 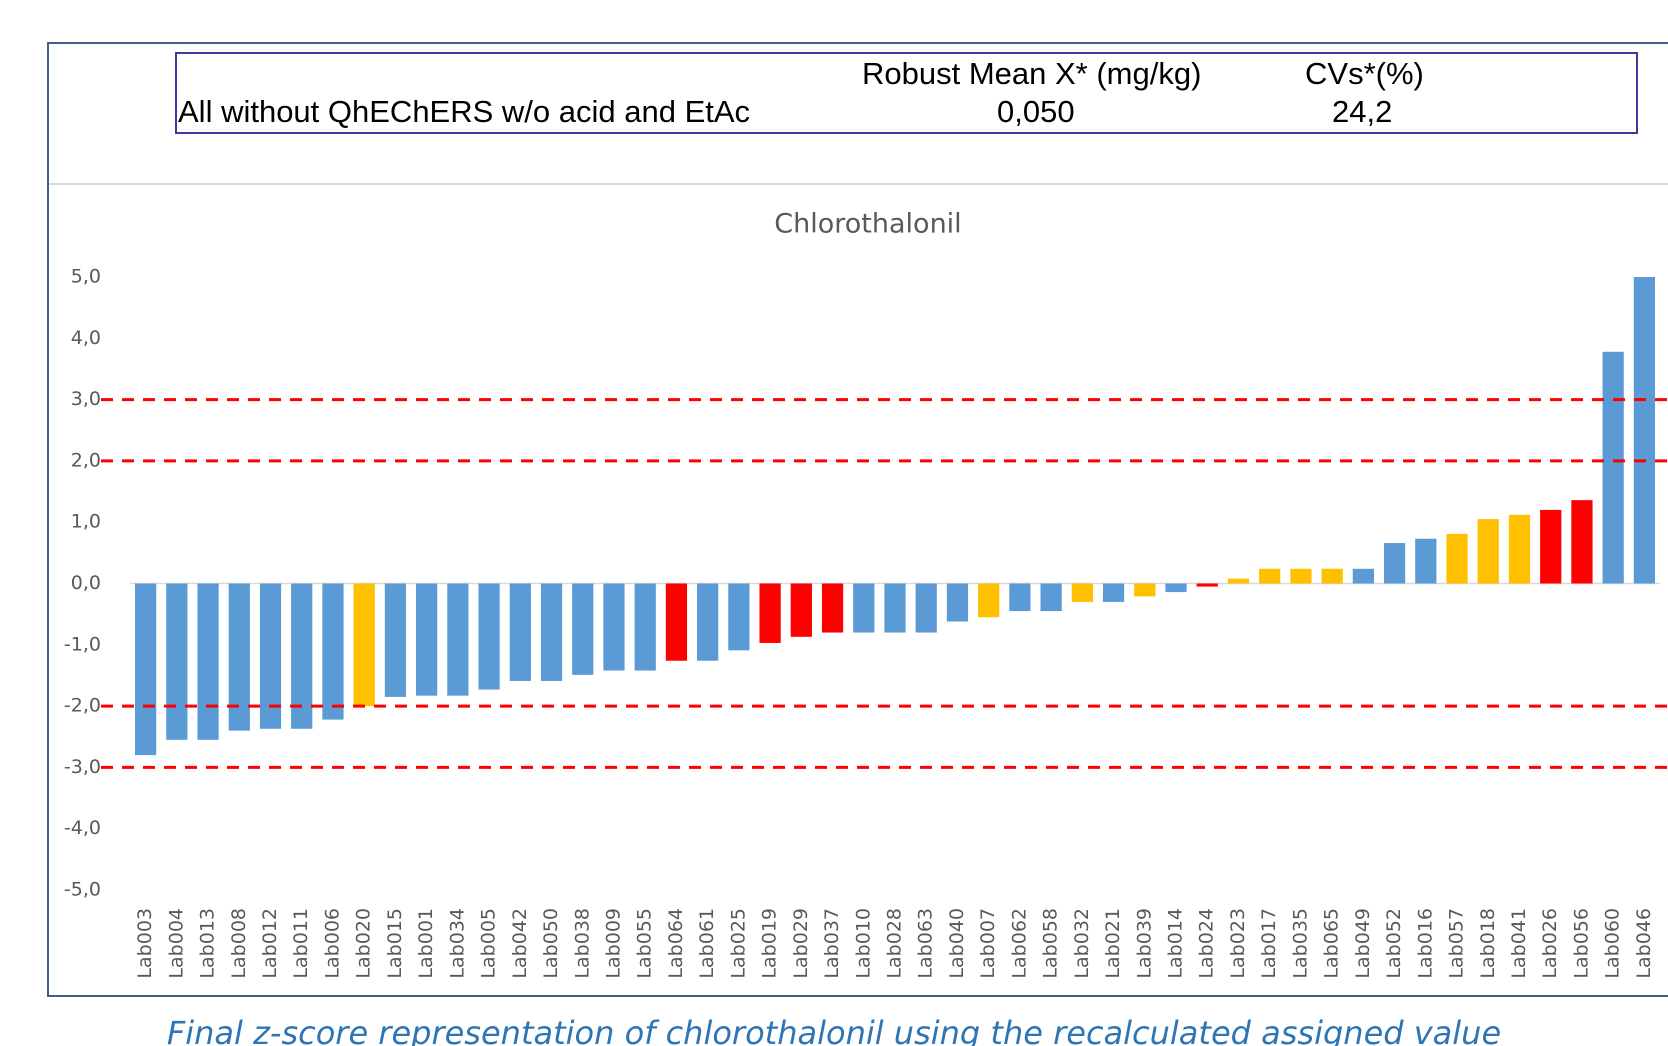 I want to click on x-tick-label: Lab004, so click(x=176, y=943).